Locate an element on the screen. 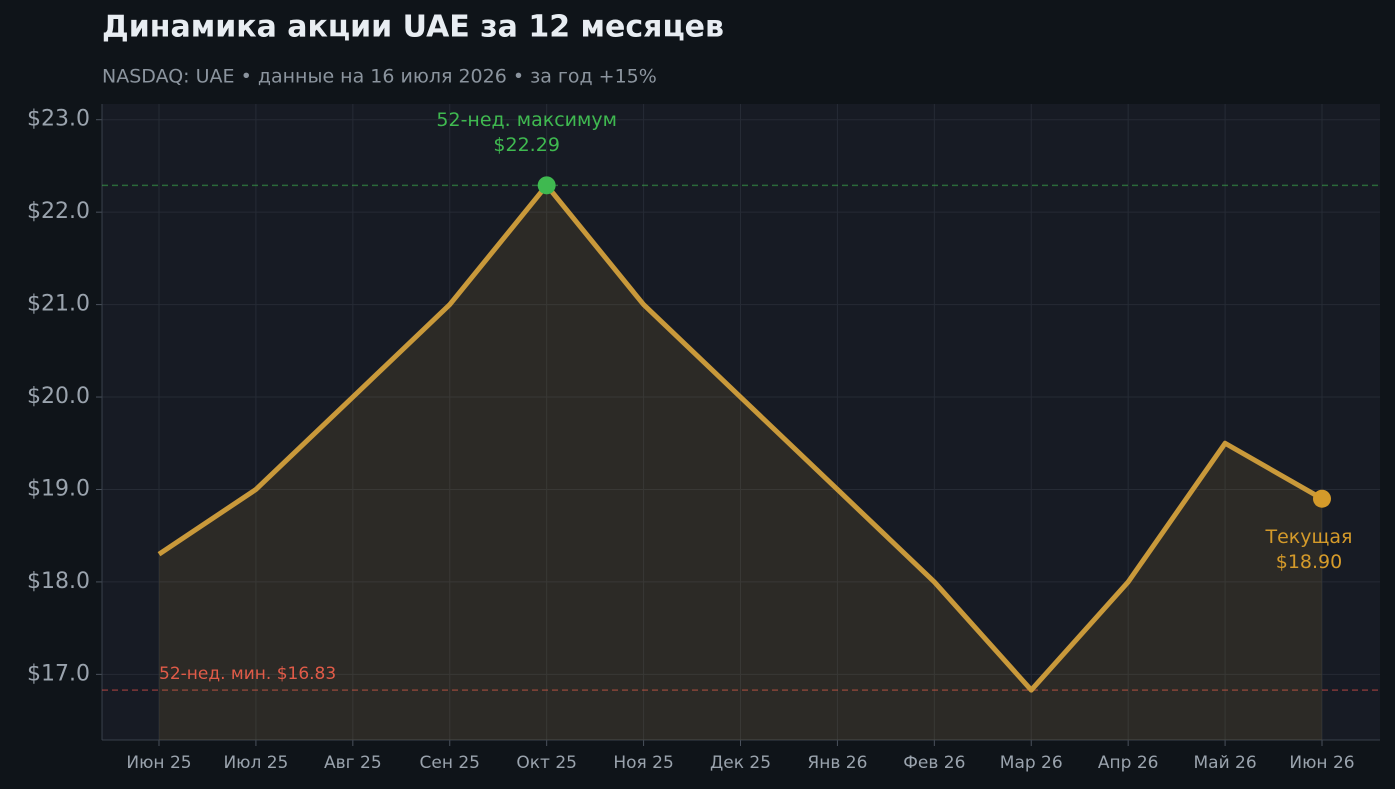 The image size is (1395, 789). x-tick-label: Авг 25 is located at coordinates (353, 763).